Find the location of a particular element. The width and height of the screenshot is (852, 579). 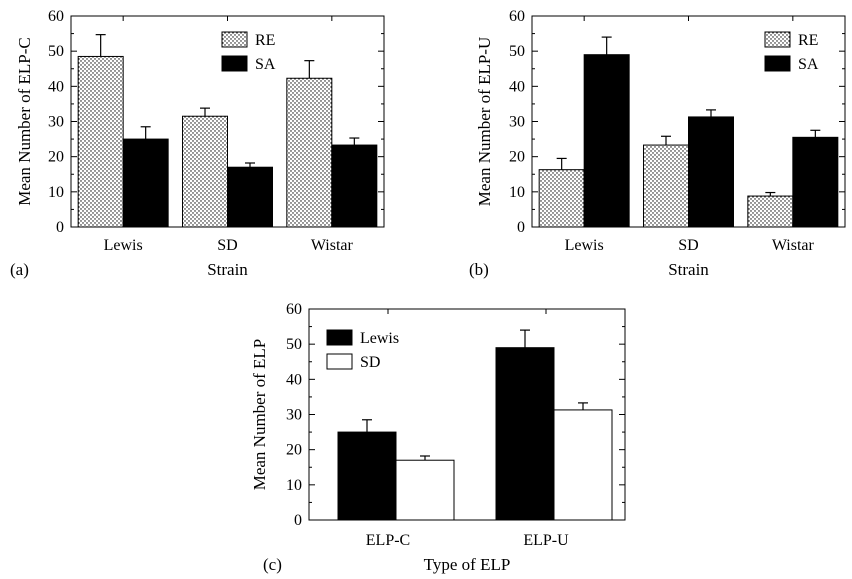

legend-swatch-lewis is located at coordinates (339, 337).